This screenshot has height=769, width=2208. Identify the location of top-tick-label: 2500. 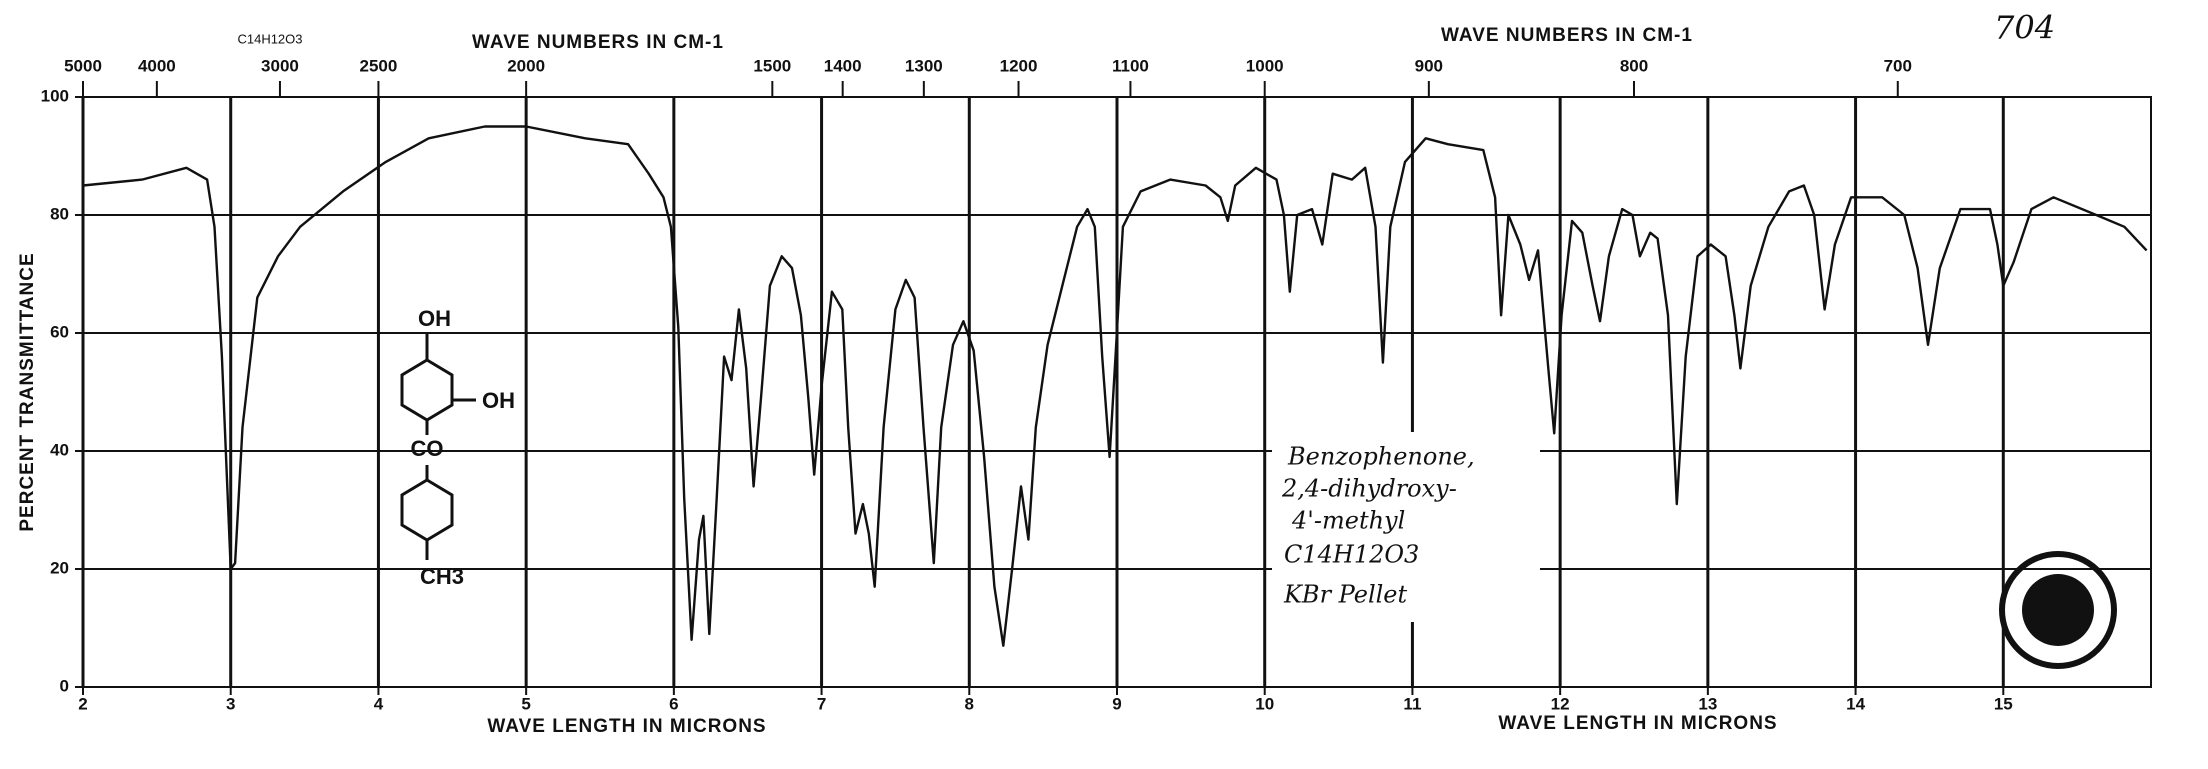
(379, 65).